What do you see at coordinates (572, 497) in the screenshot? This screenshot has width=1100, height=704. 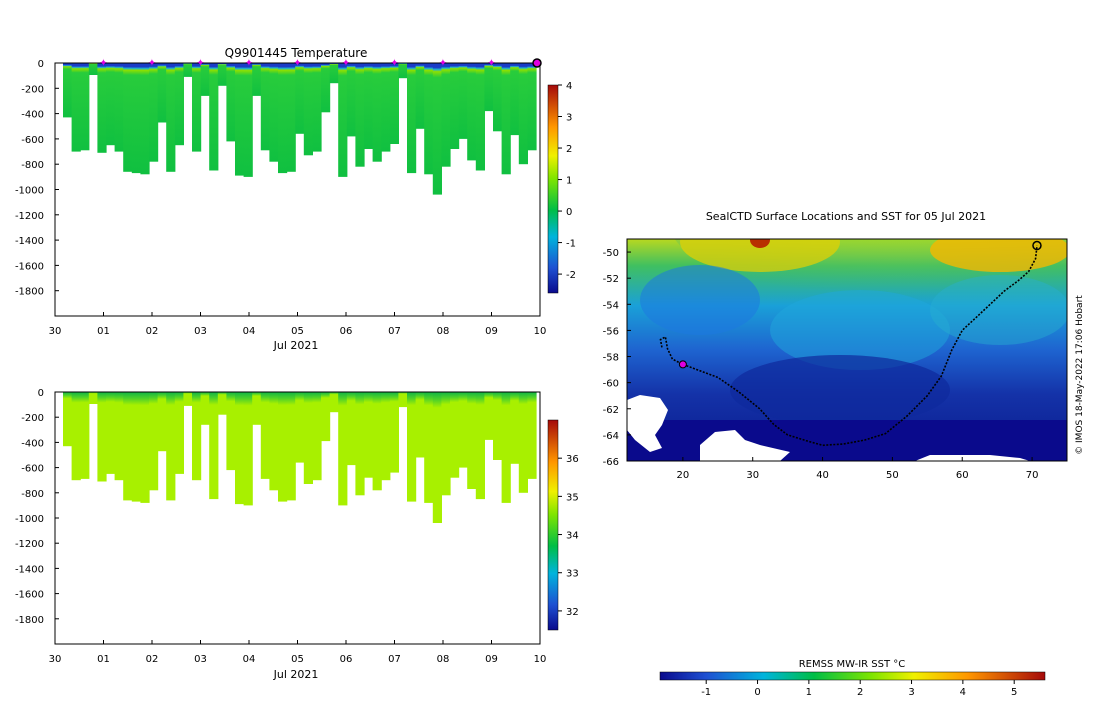 I see `colorbar-tick-label: 35` at bounding box center [572, 497].